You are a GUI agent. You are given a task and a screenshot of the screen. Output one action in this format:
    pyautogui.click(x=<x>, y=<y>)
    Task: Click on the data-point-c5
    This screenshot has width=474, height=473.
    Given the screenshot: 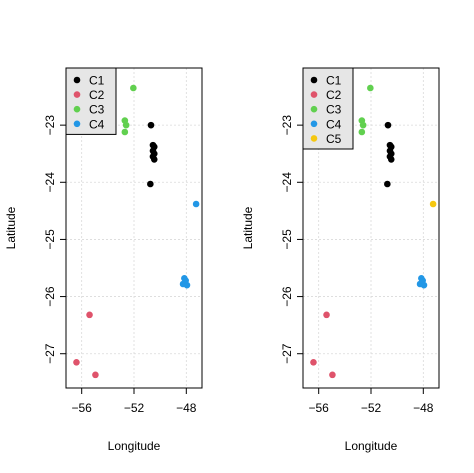 What is the action you would take?
    pyautogui.click(x=433, y=204)
    